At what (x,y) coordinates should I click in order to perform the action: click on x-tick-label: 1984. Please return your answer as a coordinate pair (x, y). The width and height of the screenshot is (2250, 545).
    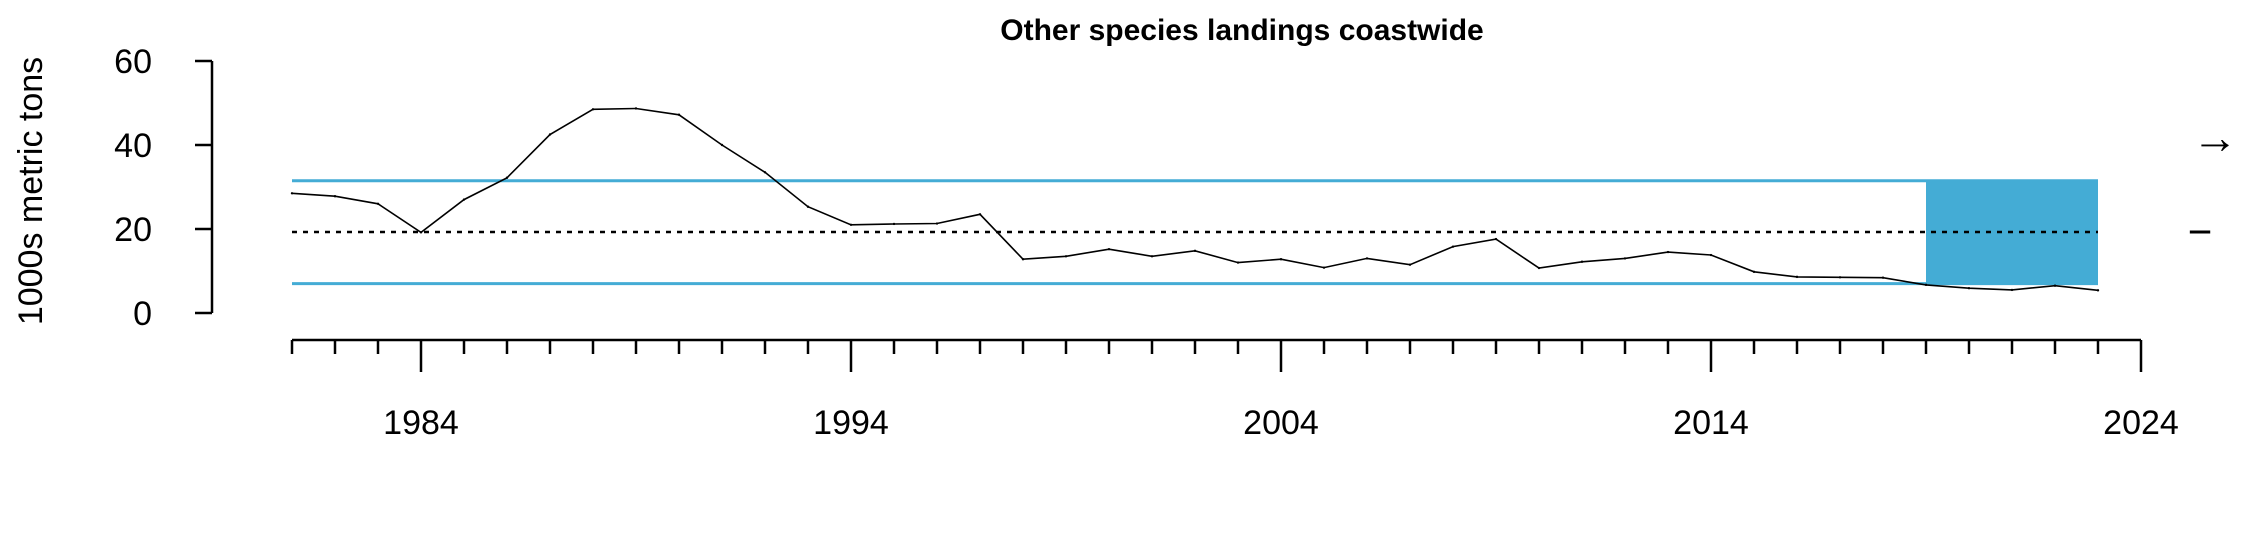
    Looking at the image, I should click on (421, 423).